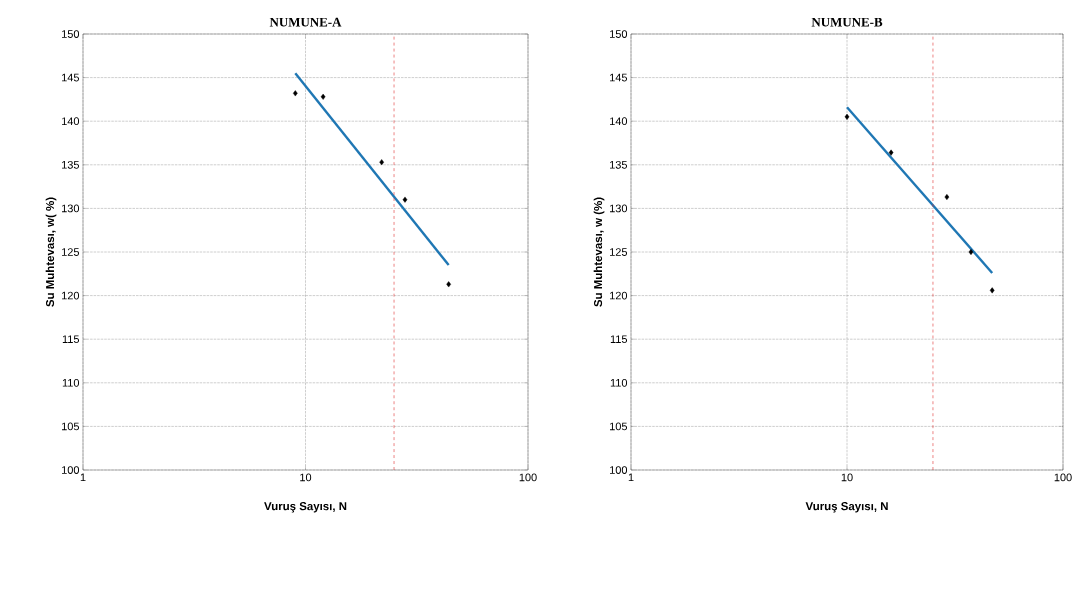 This screenshot has height=615, width=1084. I want to click on chart-title: NUMUNE-B, so click(847, 22).